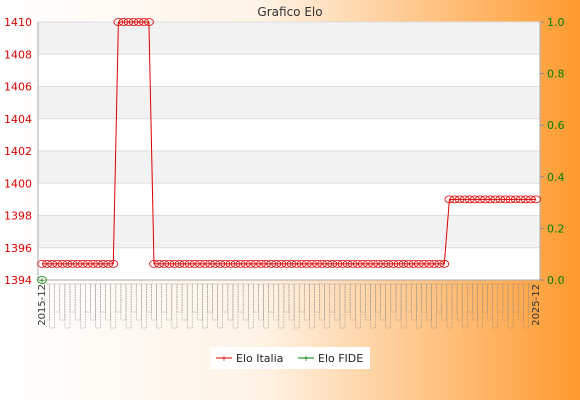  I want to click on legend-box, so click(290, 358).